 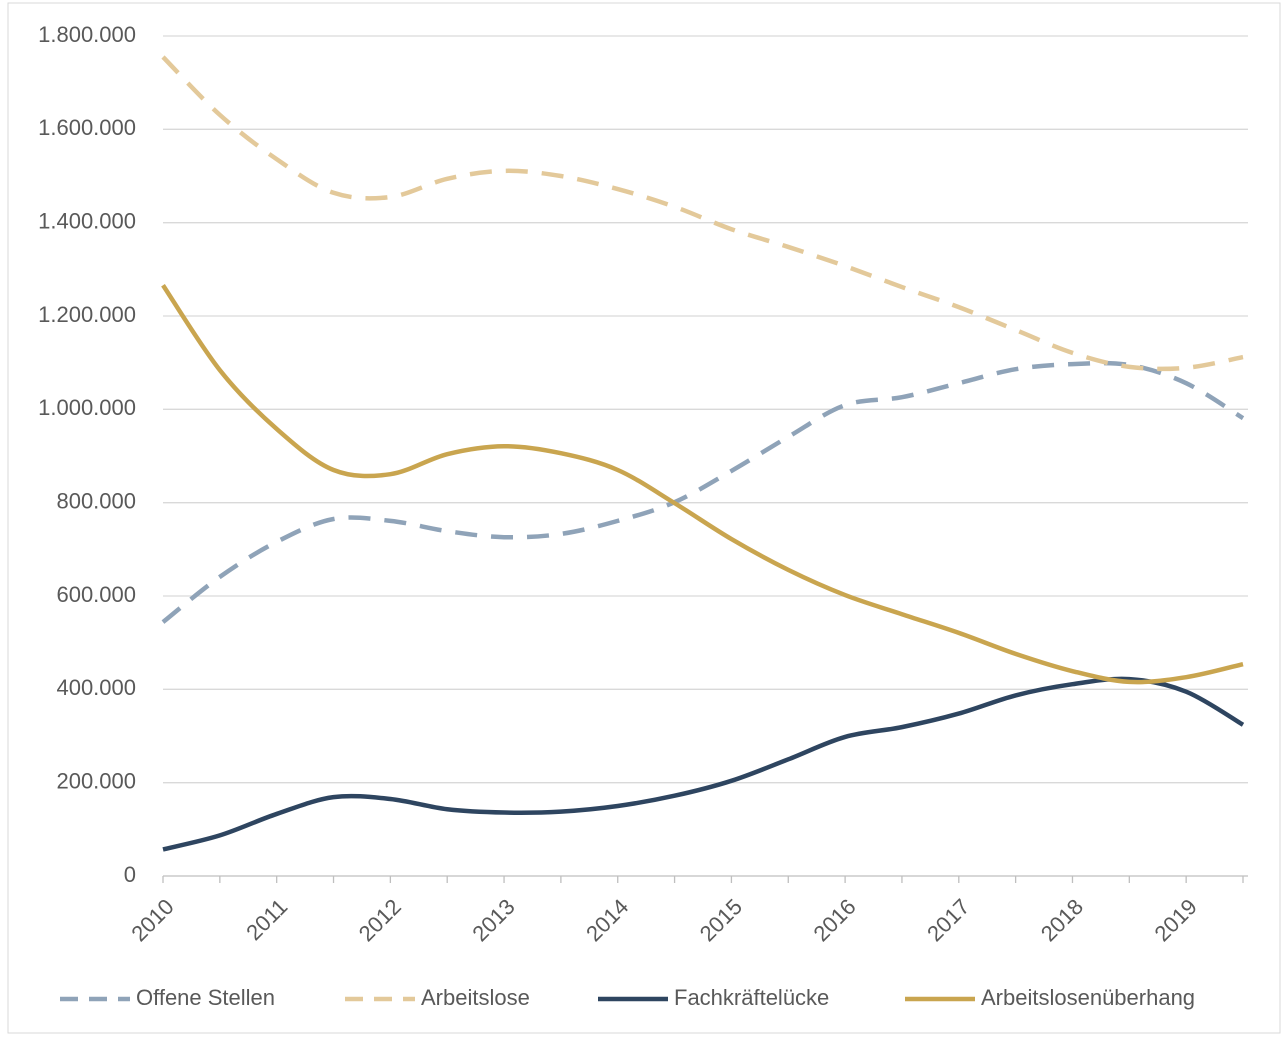 What do you see at coordinates (266, 919) in the screenshot?
I see `x-tick-label: 2011` at bounding box center [266, 919].